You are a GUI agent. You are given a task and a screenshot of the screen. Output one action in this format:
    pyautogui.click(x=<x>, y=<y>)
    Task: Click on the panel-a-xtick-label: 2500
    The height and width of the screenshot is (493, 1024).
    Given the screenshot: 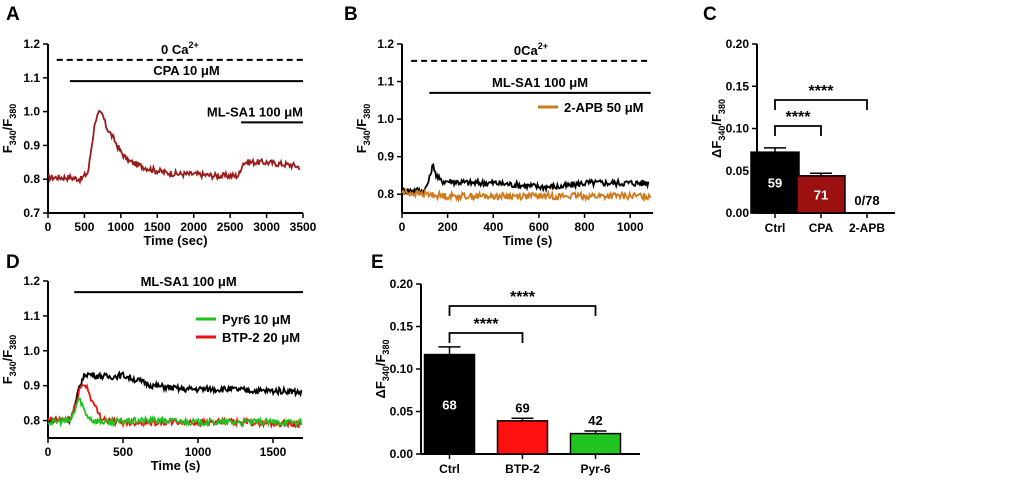 What is the action you would take?
    pyautogui.click(x=230, y=227)
    